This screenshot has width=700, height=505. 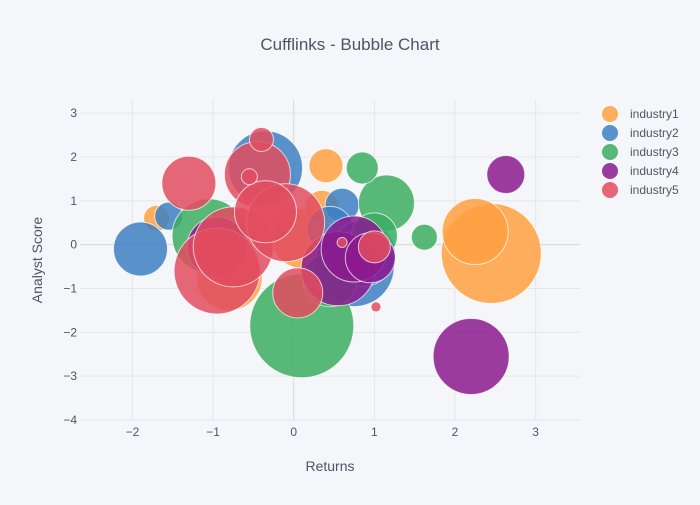 I want to click on x-tick-label: 3, so click(x=535, y=432).